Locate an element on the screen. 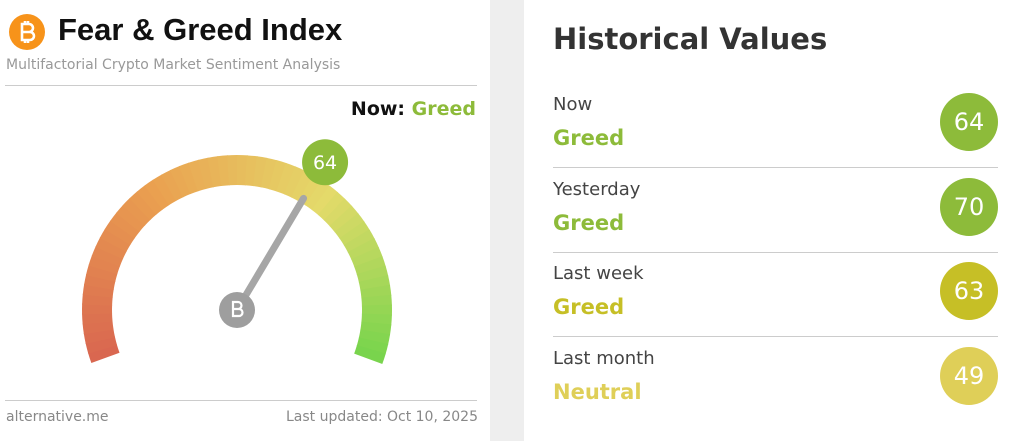 Image resolution: width=1024 pixels, height=441 pixels. classification: Neutral is located at coordinates (597, 391).